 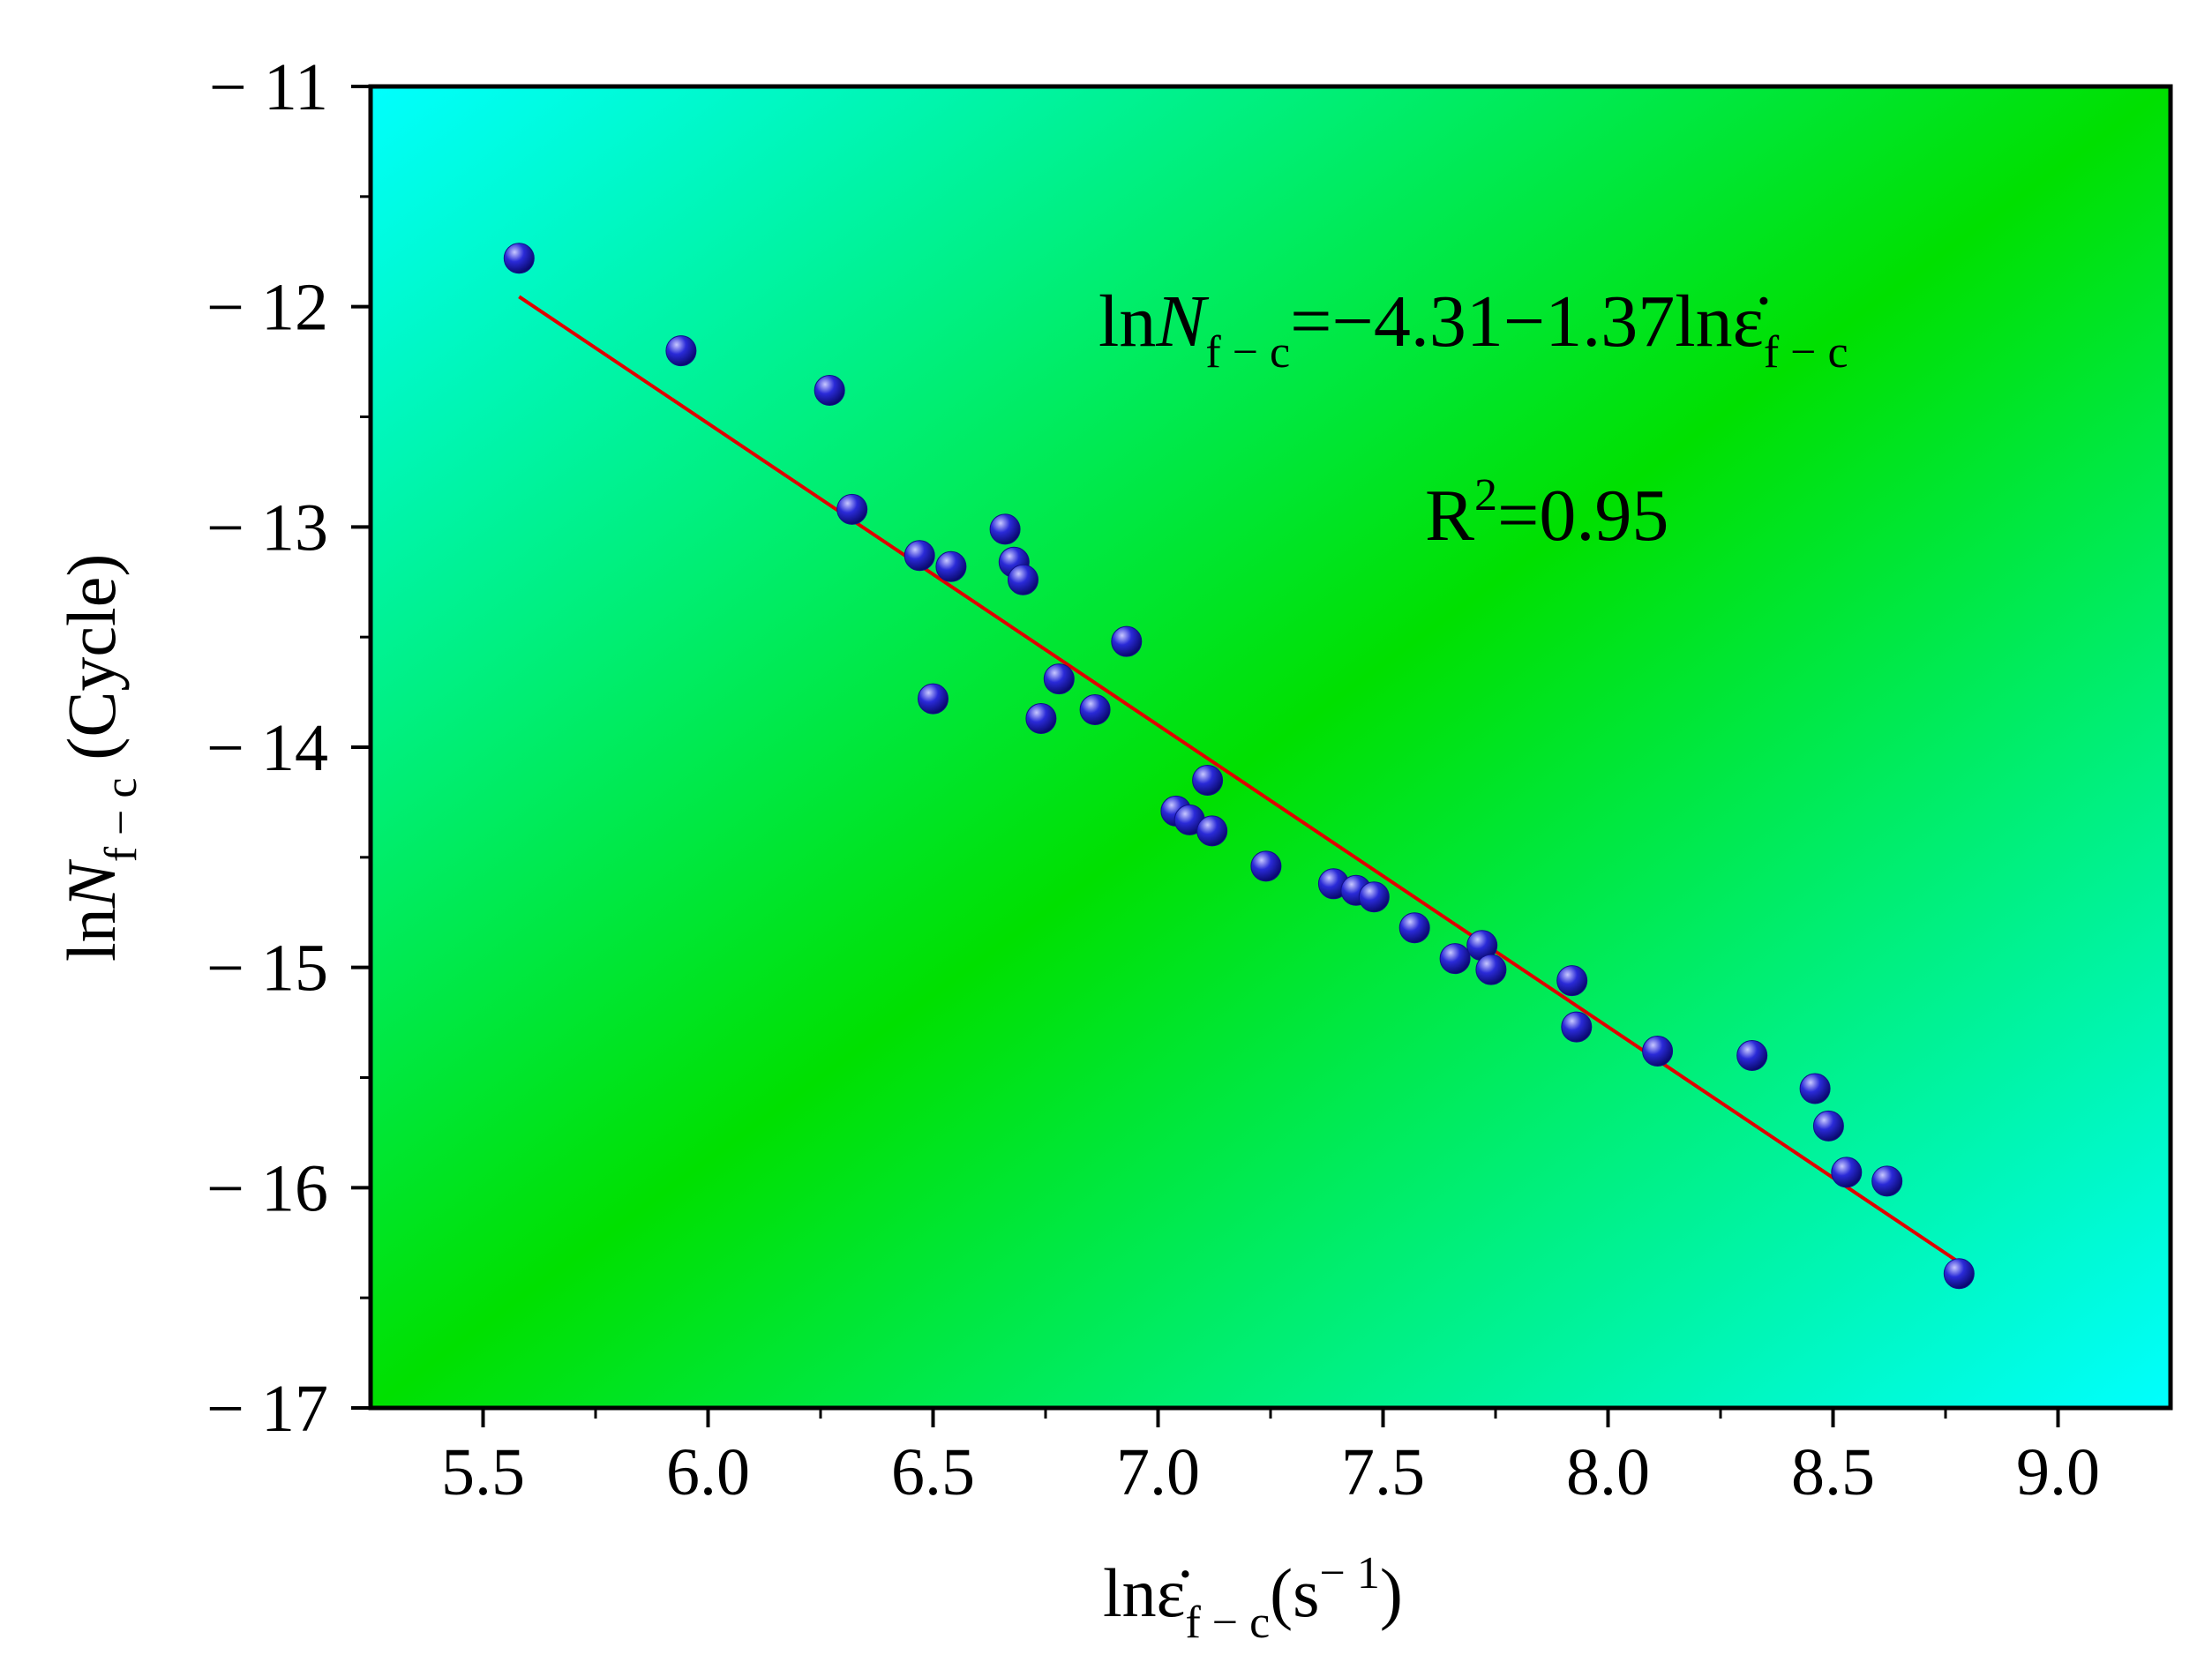 What do you see at coordinates (268, 87) in the screenshot?
I see `y-tick-label: − 11` at bounding box center [268, 87].